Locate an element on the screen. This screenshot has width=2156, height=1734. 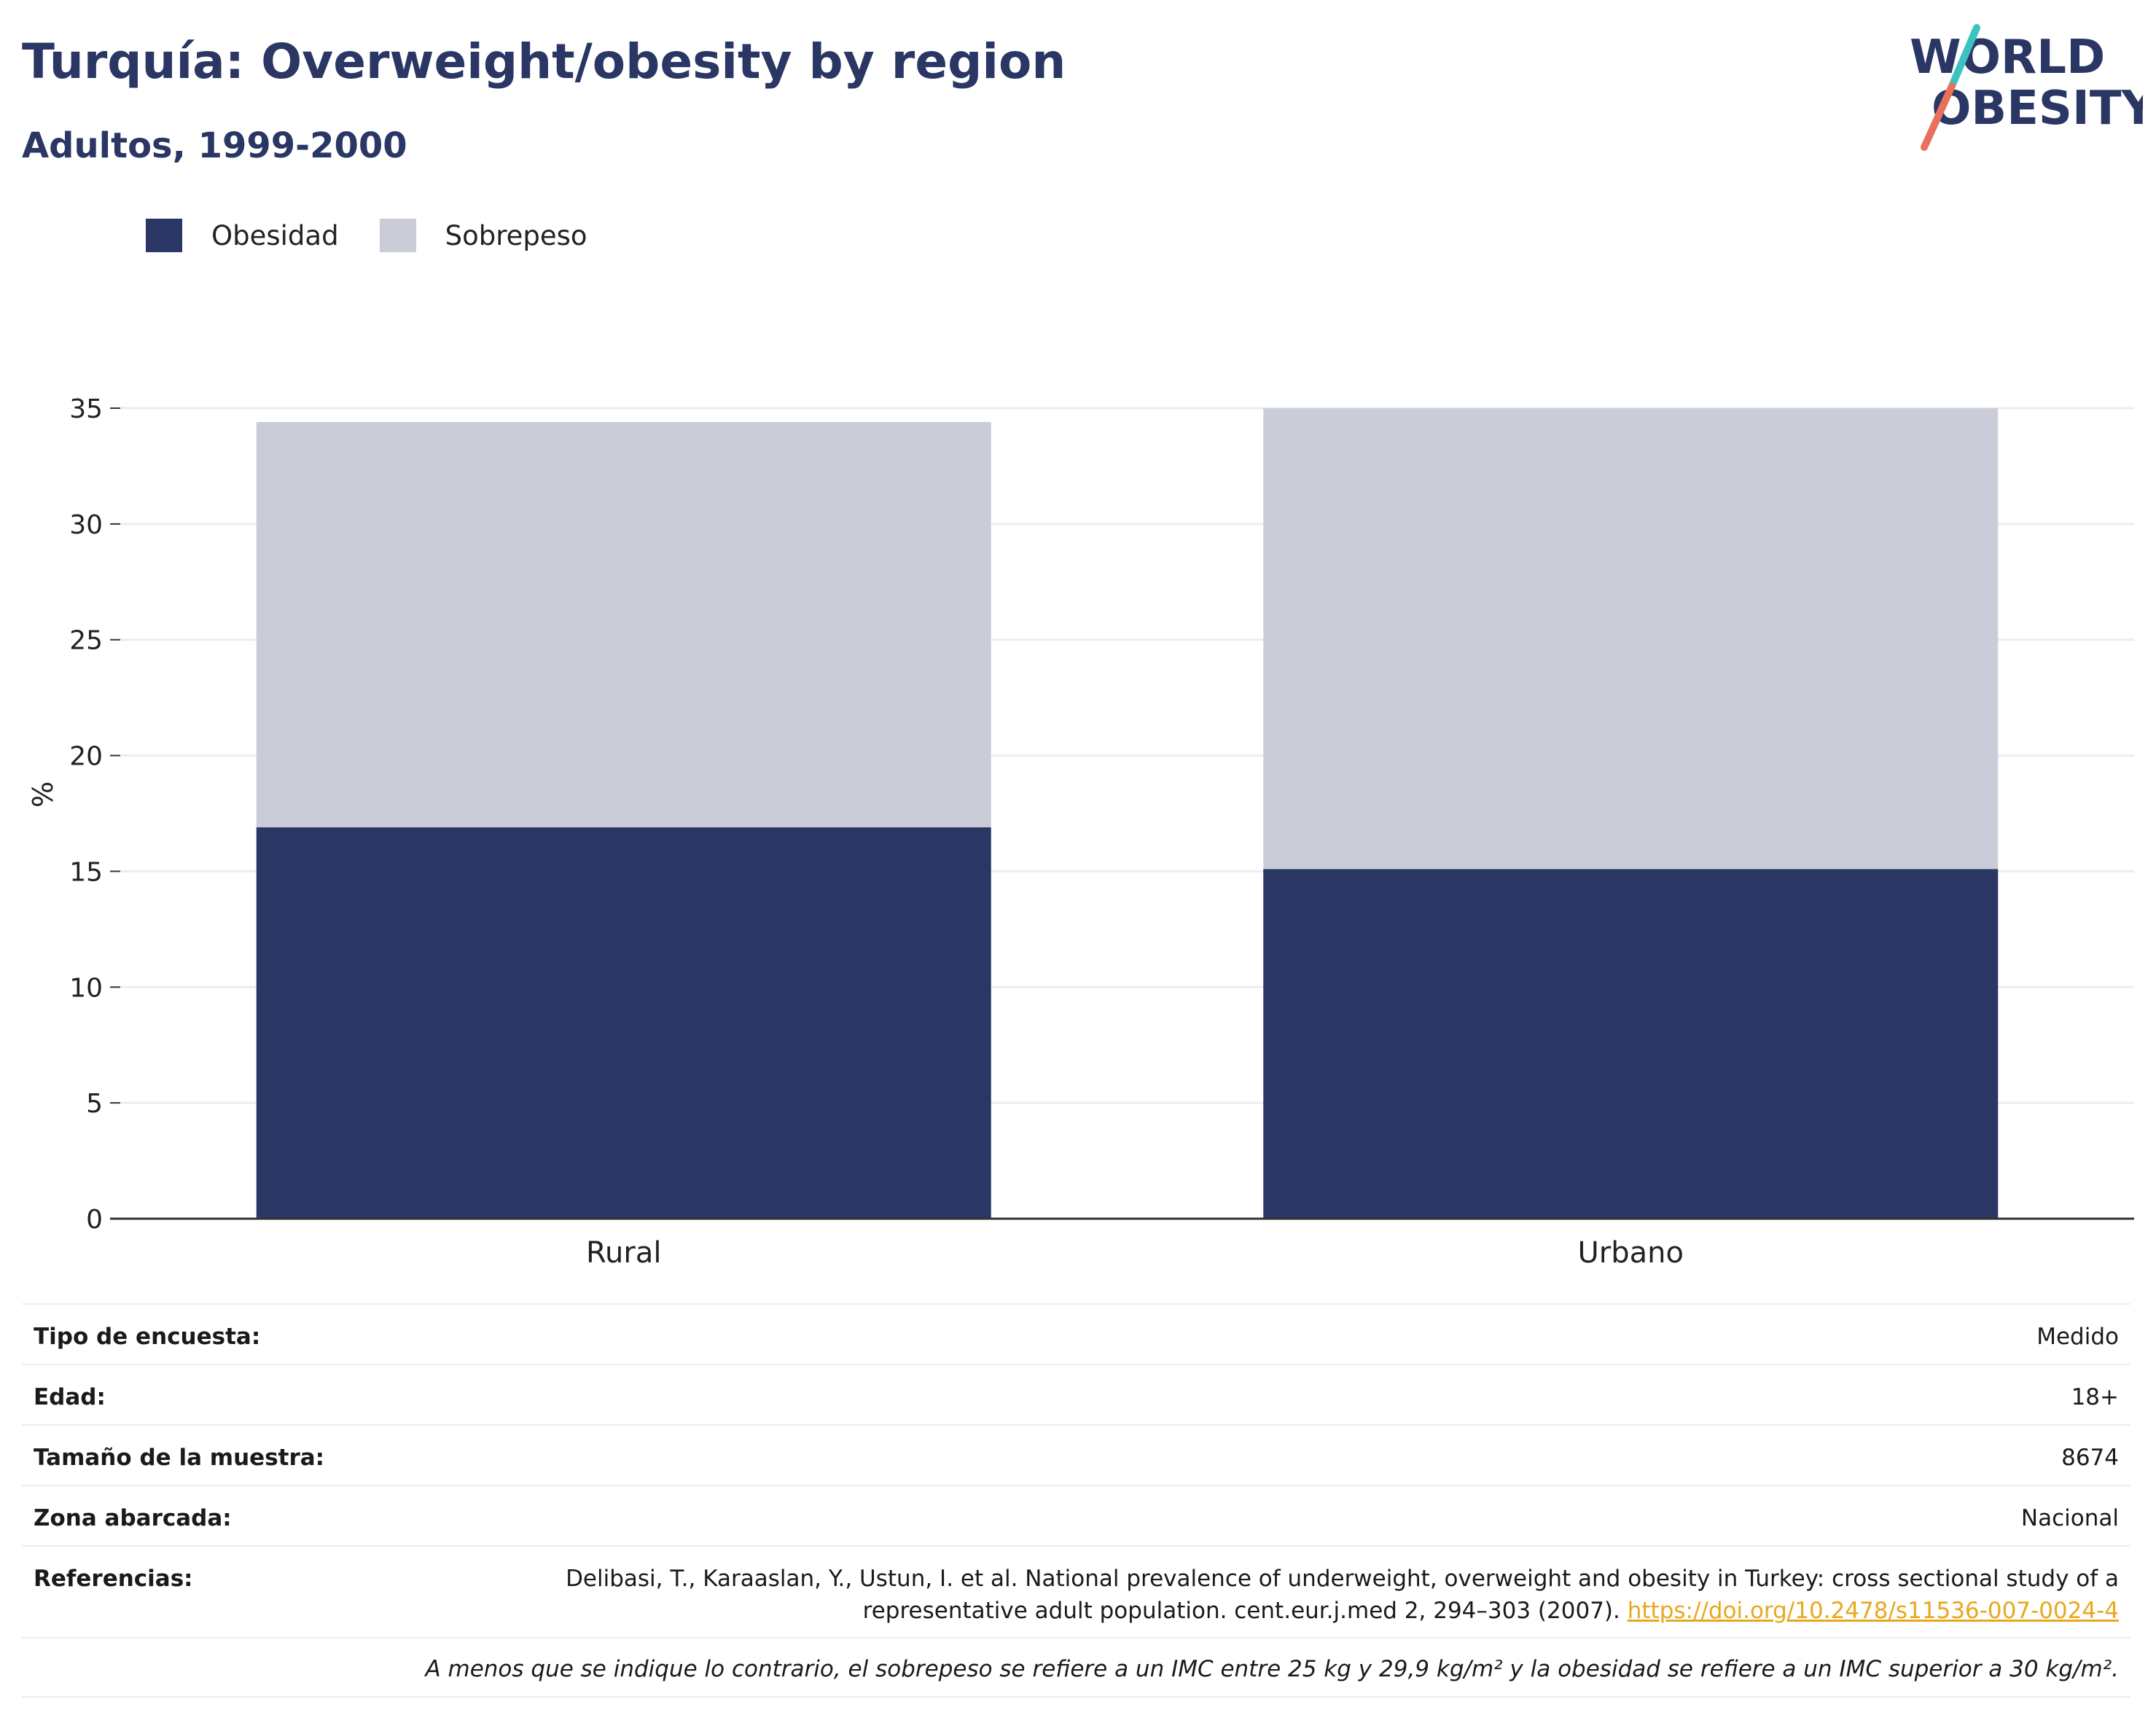
logo-slash-coral is located at coordinates (1939, 117).